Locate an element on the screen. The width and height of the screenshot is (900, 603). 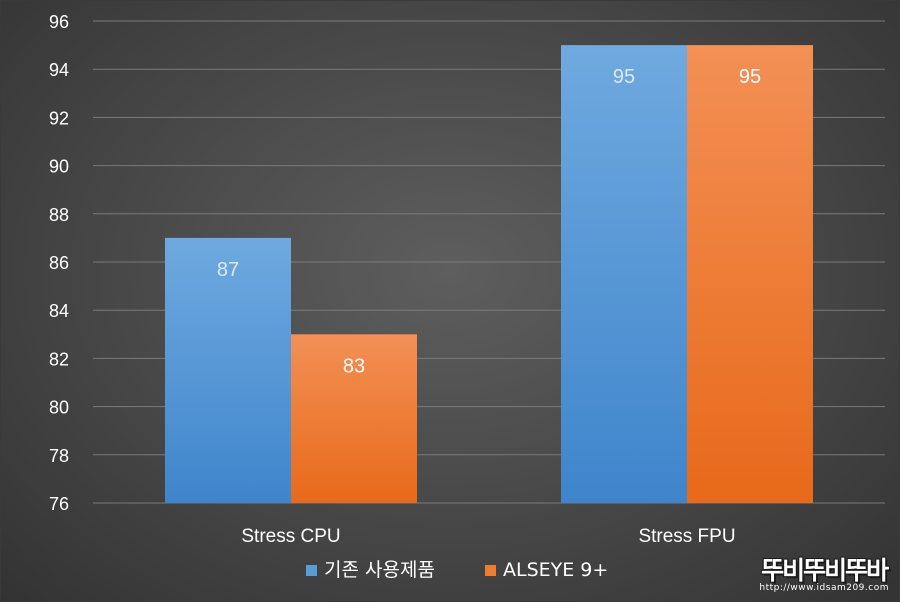
data-label: 83 is located at coordinates (354, 366).